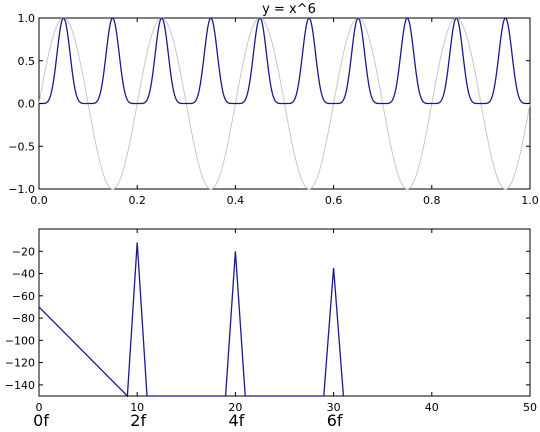 This screenshot has height=432, width=540. What do you see at coordinates (20, 340) in the screenshot?
I see `bottom-y-tick-label: −100` at bounding box center [20, 340].